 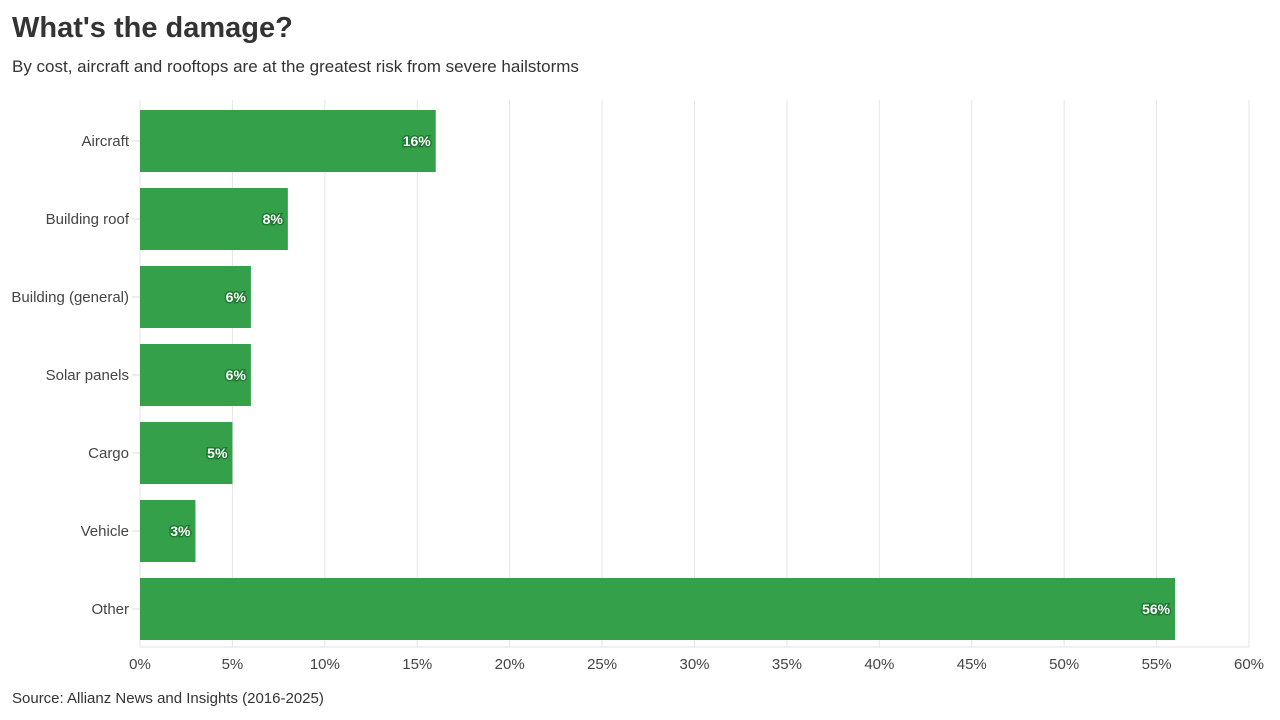 I want to click on x-tick-label: 10%, so click(x=325, y=664).